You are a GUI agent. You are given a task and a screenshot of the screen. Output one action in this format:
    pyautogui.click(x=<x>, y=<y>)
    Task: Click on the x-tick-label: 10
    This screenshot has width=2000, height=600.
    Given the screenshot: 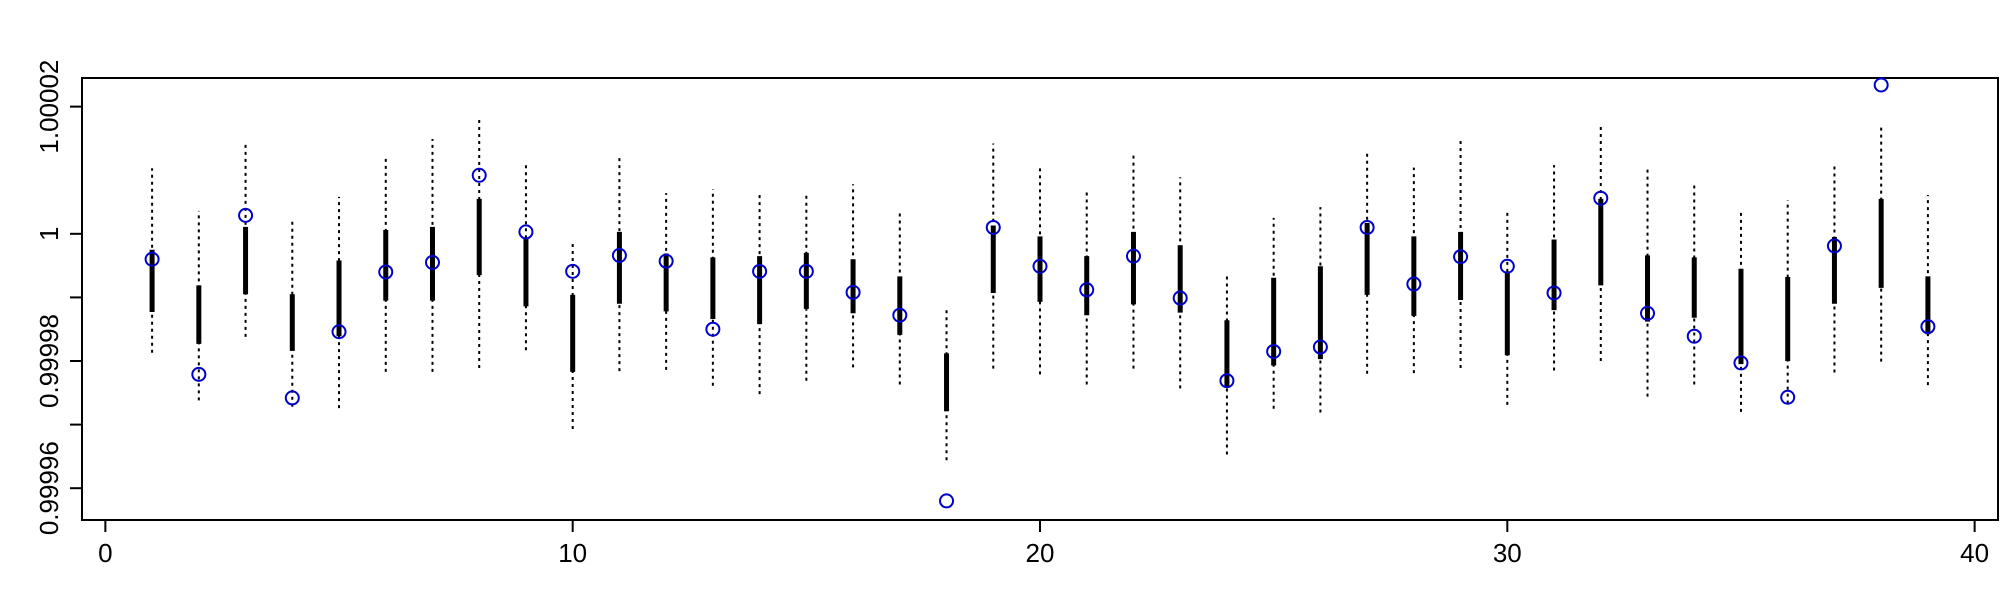 What is the action you would take?
    pyautogui.click(x=572, y=553)
    